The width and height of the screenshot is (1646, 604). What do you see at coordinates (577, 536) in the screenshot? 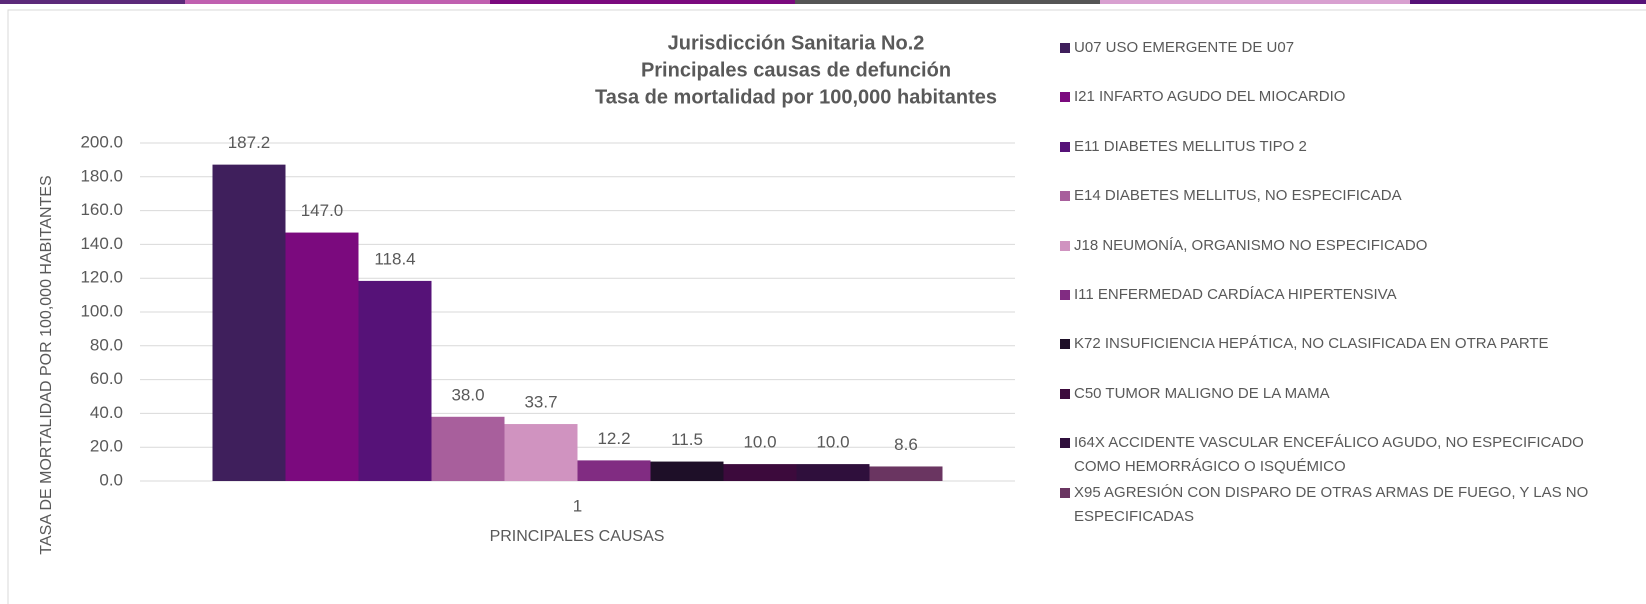
I see `x-axis-label: PRINCIPALES CAUSAS` at bounding box center [577, 536].